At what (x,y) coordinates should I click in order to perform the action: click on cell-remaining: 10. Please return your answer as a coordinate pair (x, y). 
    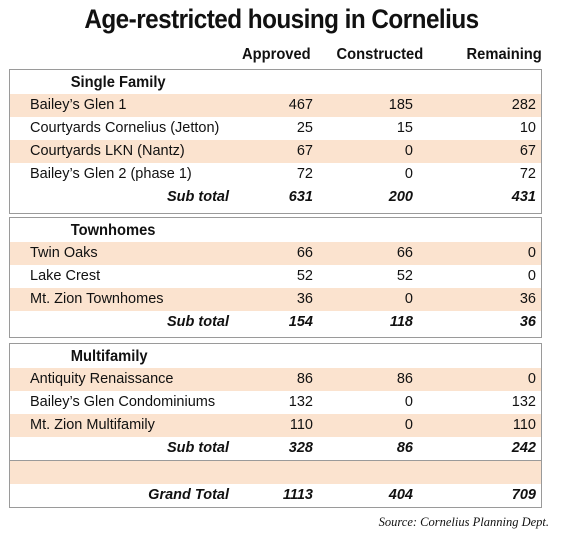
    Looking at the image, I should click on (527, 128).